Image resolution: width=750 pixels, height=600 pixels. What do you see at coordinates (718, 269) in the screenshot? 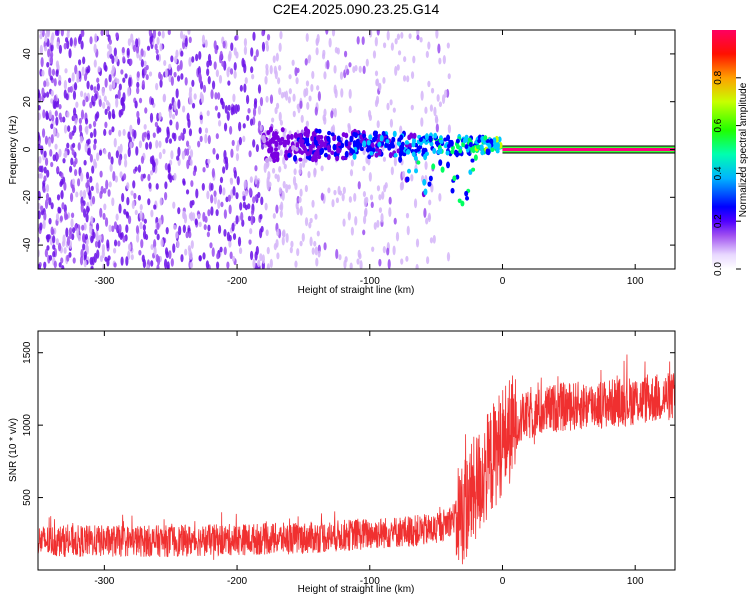
I see `colorbar-tick-label: 0.0` at bounding box center [718, 269].